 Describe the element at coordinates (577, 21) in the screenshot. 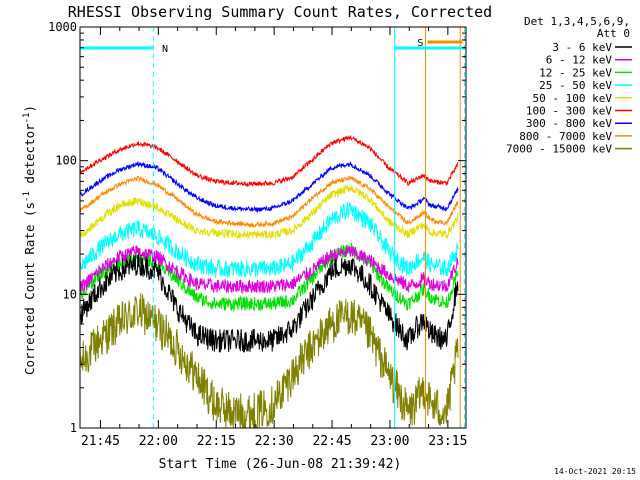

I see `legend-header-line: Det 1,3,4,5,6,9,` at that location.